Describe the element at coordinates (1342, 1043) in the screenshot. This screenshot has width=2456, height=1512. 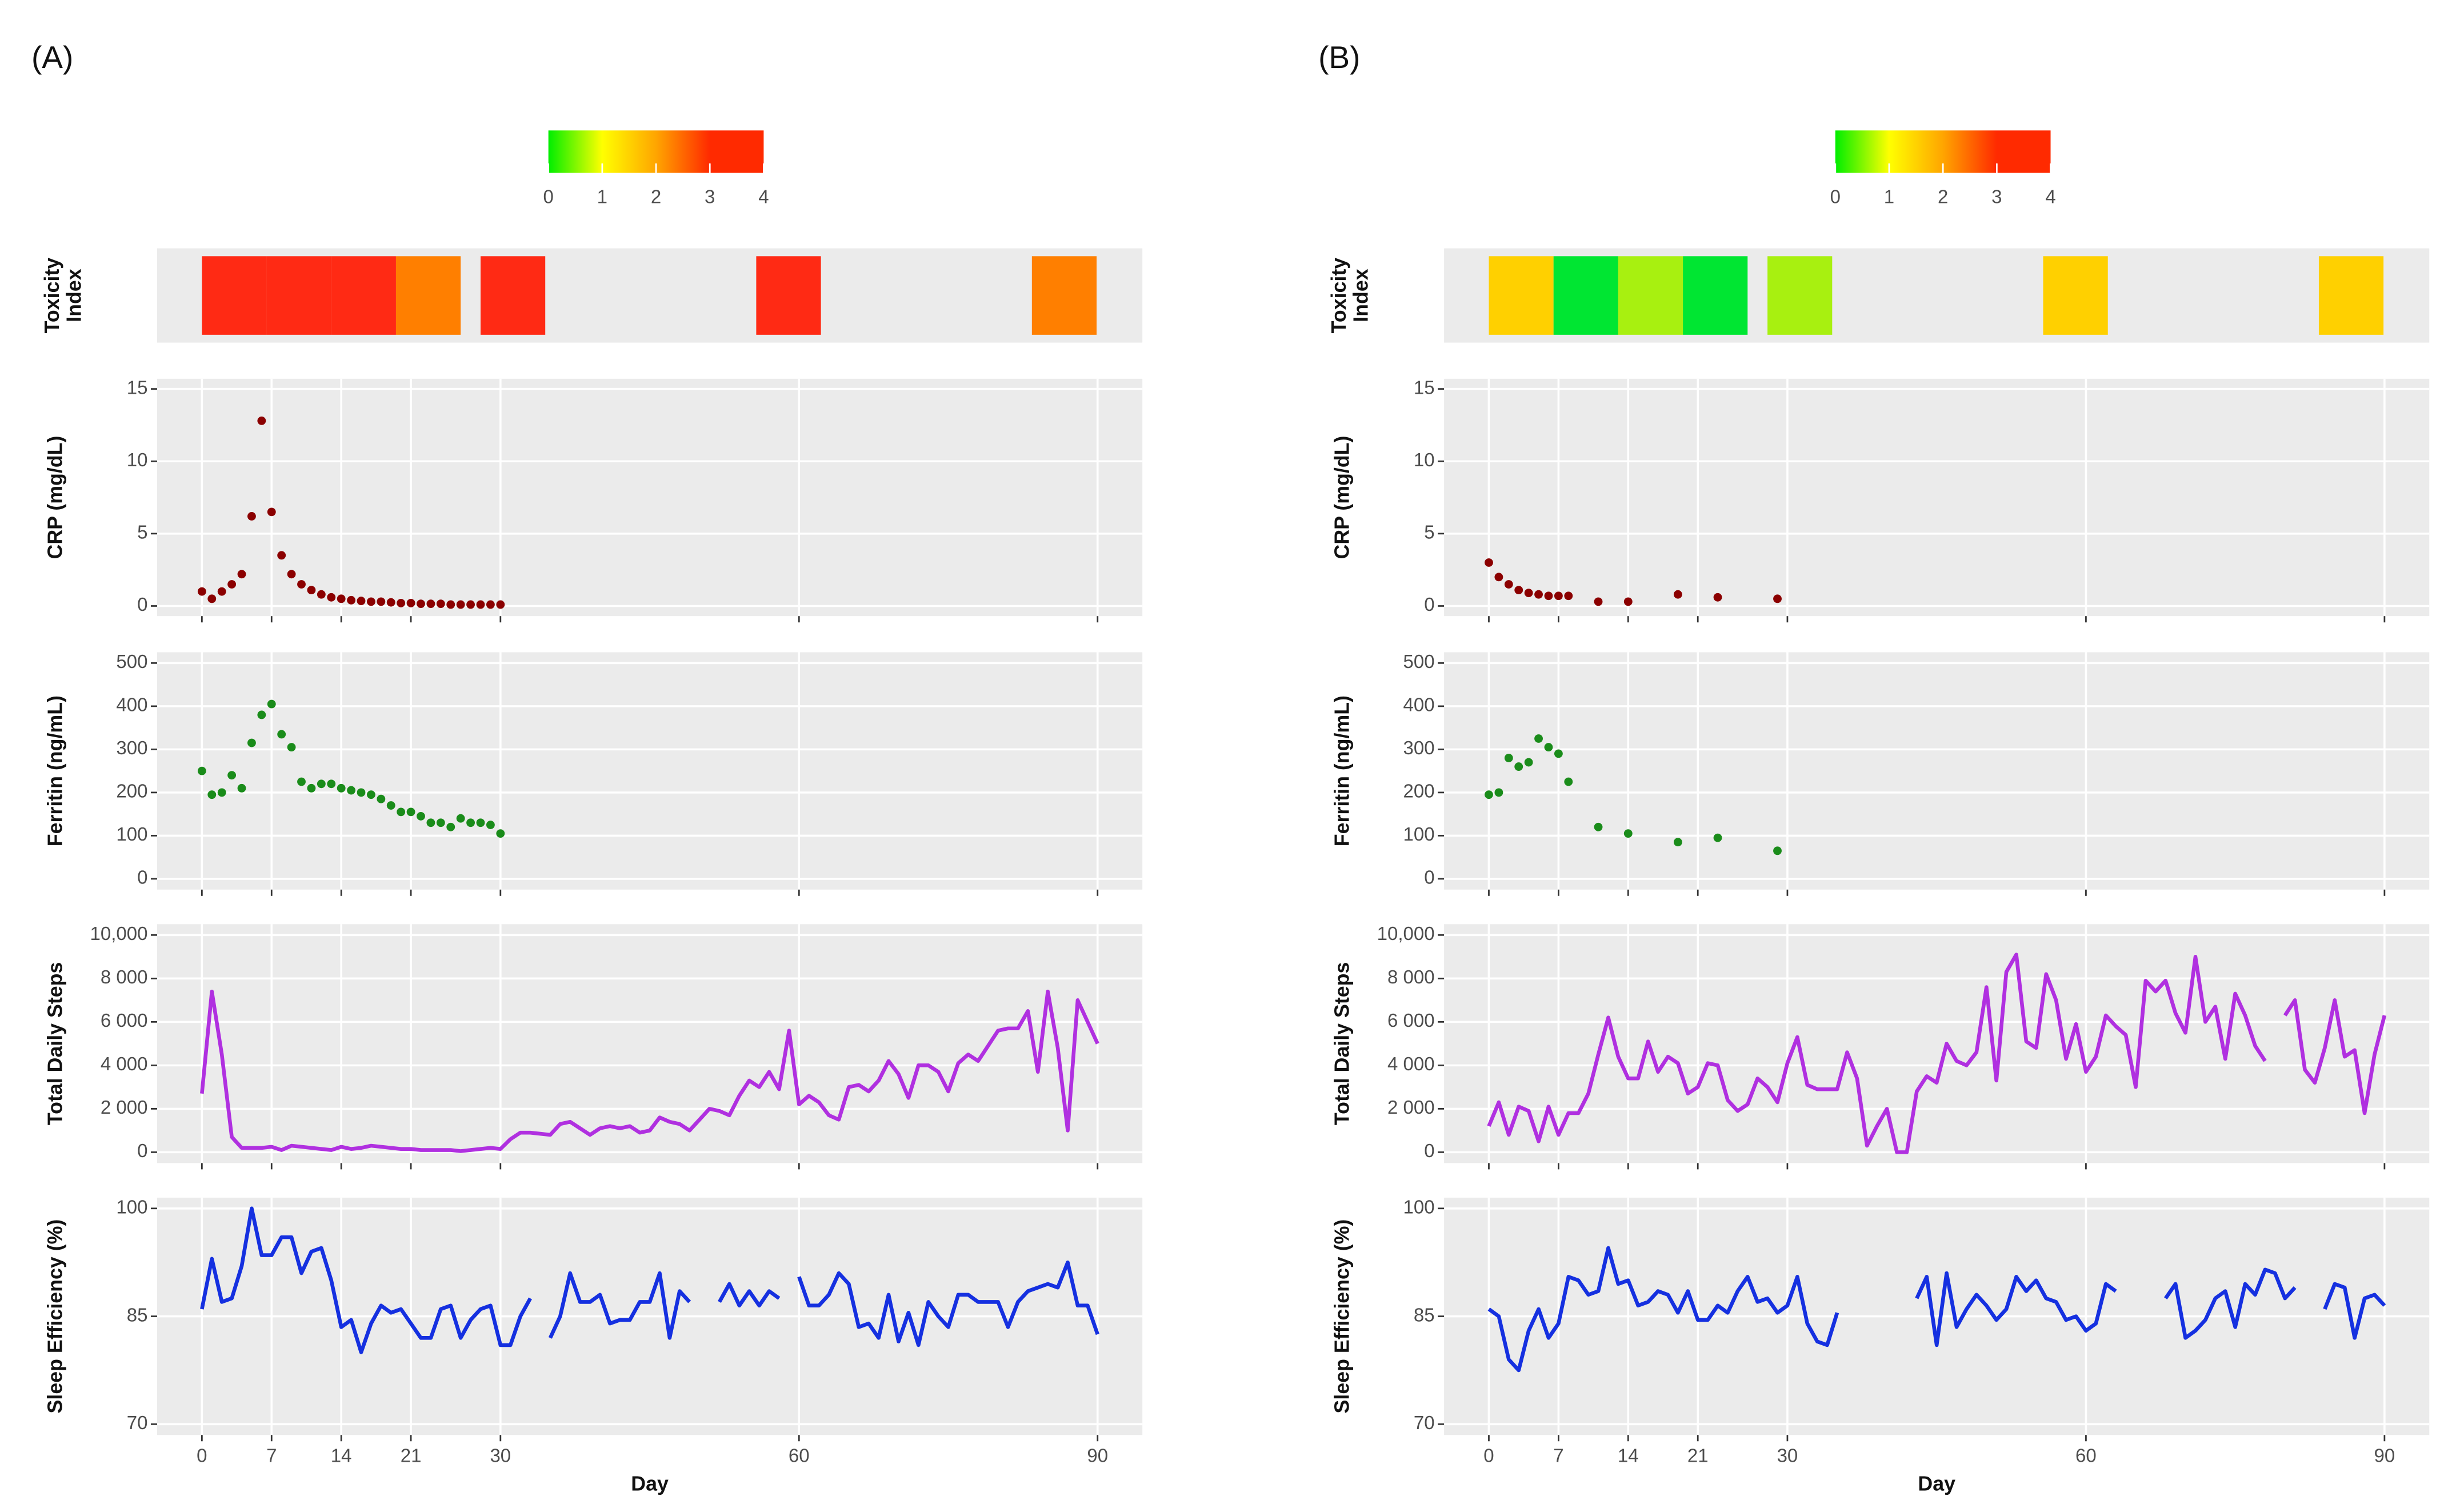
I see `y-axis-label: Total Daily Steps` at that location.